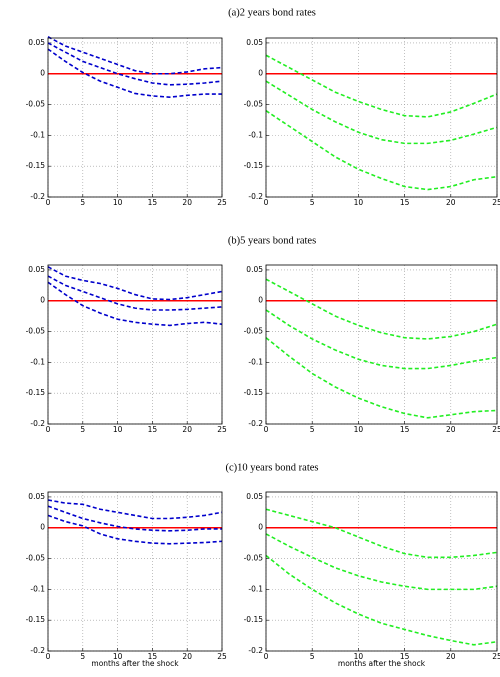 The image size is (500, 677). I want to click on section-title: (b)5 years bond rates, so click(272, 240).